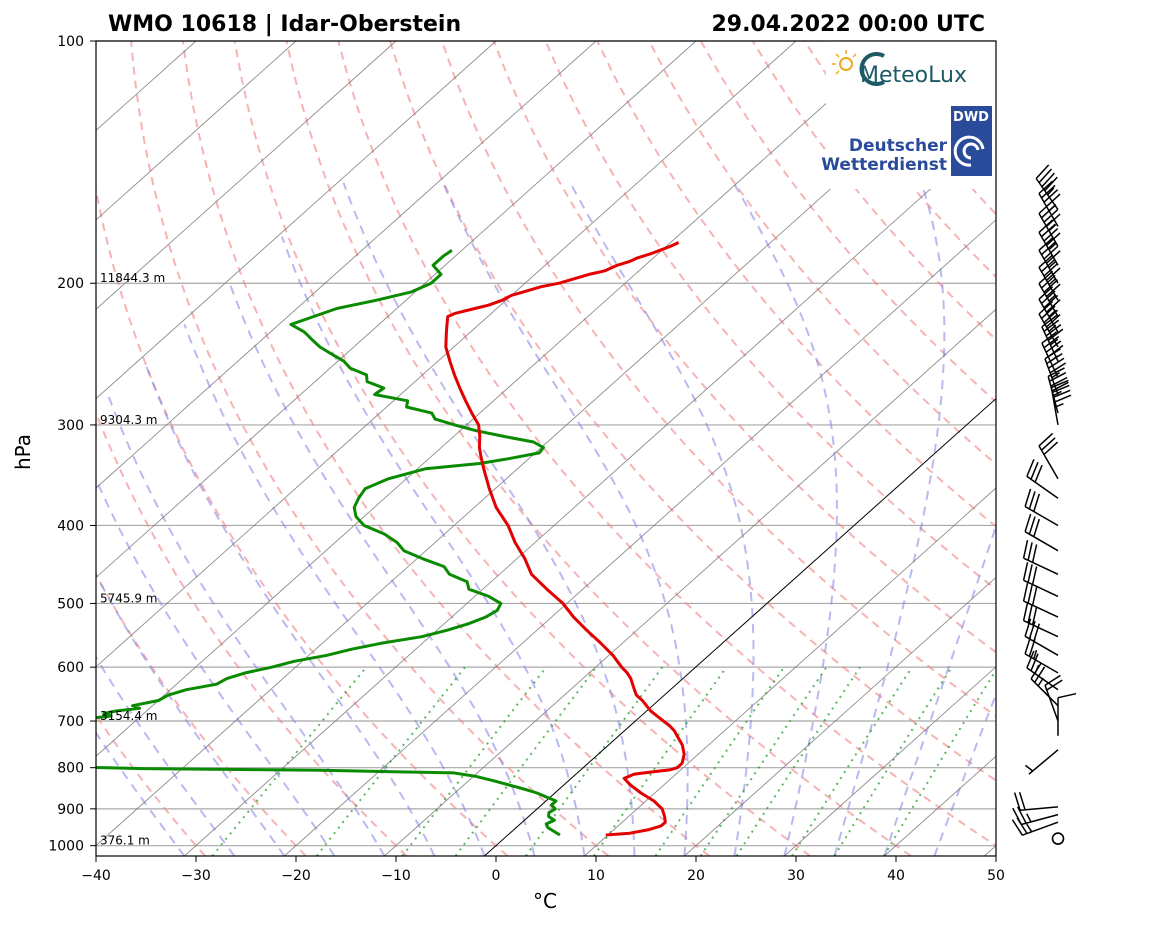 The height and width of the screenshot is (925, 1160). Describe the element at coordinates (129, 420) in the screenshot. I see `height-label: 9304.3 m` at that location.